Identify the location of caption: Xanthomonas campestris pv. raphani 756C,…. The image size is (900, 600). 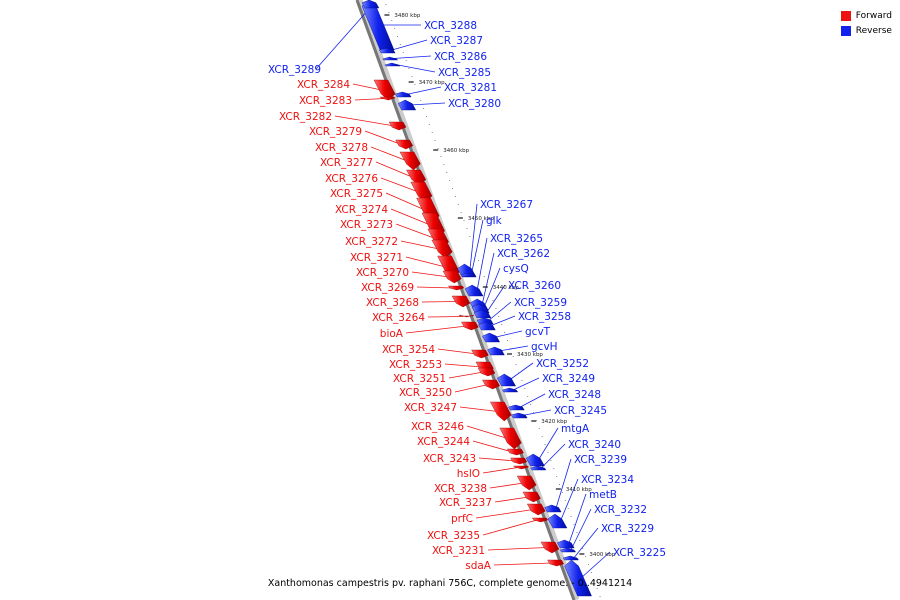
(450, 583).